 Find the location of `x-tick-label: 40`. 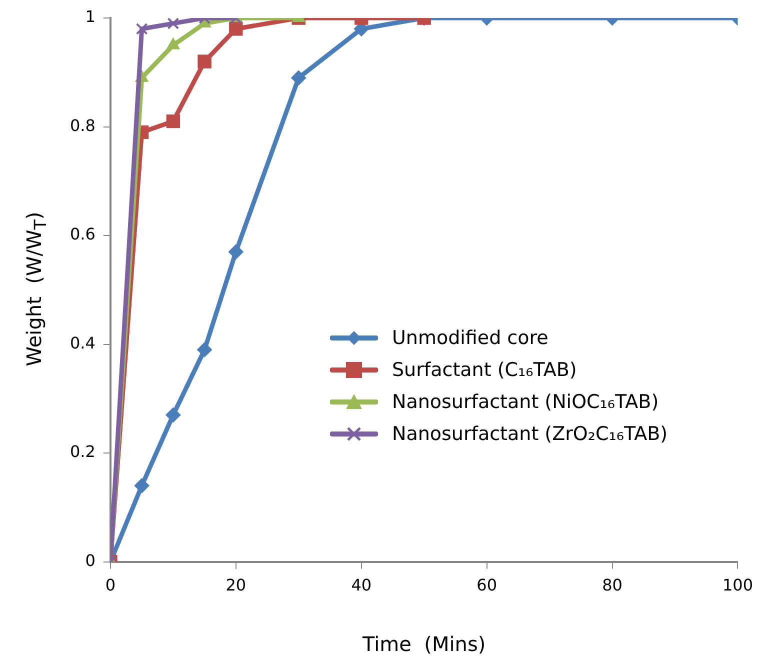

x-tick-label: 40 is located at coordinates (361, 585).